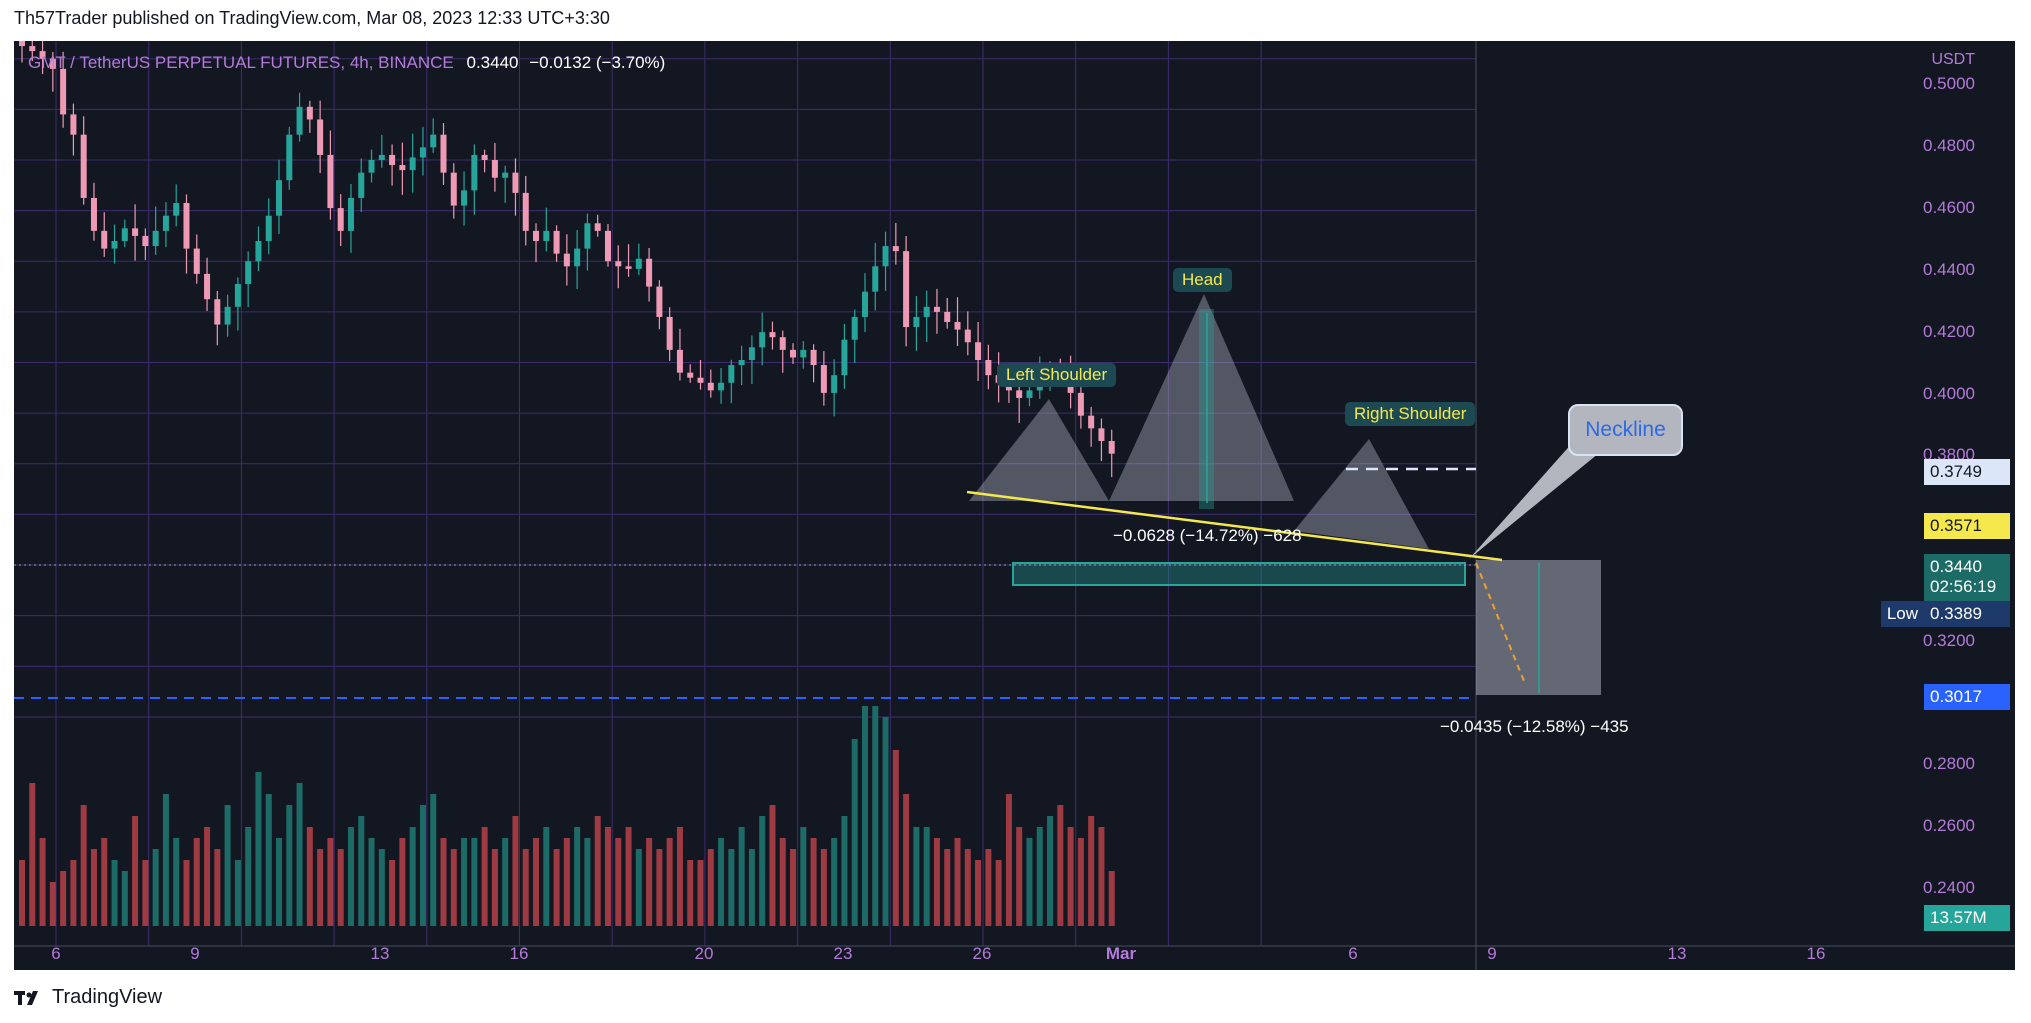 The image size is (2031, 1023). What do you see at coordinates (1949, 763) in the screenshot?
I see `price-tick: 0.2800` at bounding box center [1949, 763].